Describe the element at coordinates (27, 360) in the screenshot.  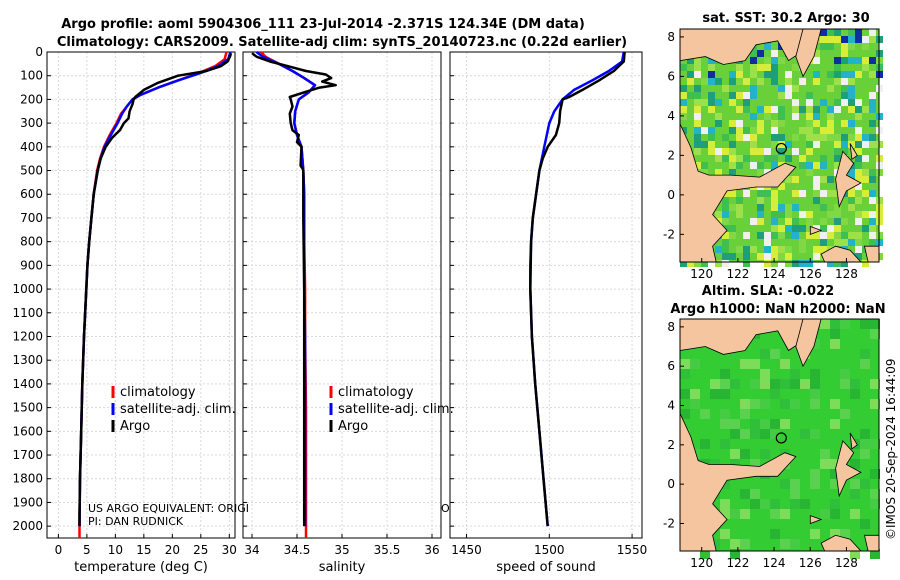
I see `y-tick-label: 1300` at that location.